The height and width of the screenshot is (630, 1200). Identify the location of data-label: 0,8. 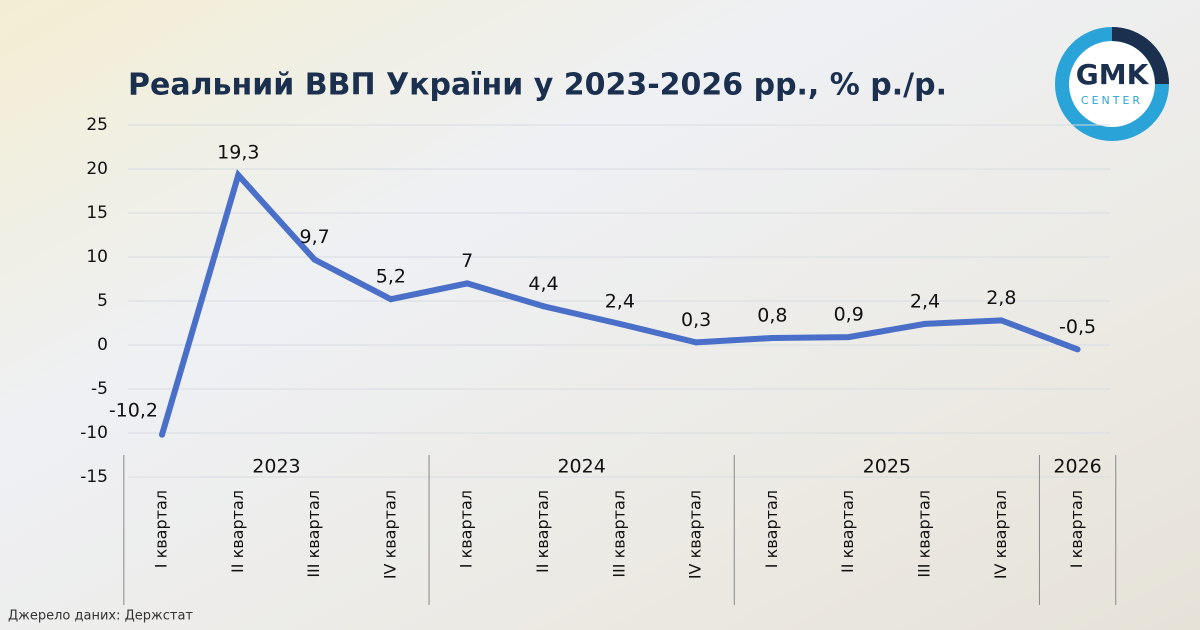
(772, 315).